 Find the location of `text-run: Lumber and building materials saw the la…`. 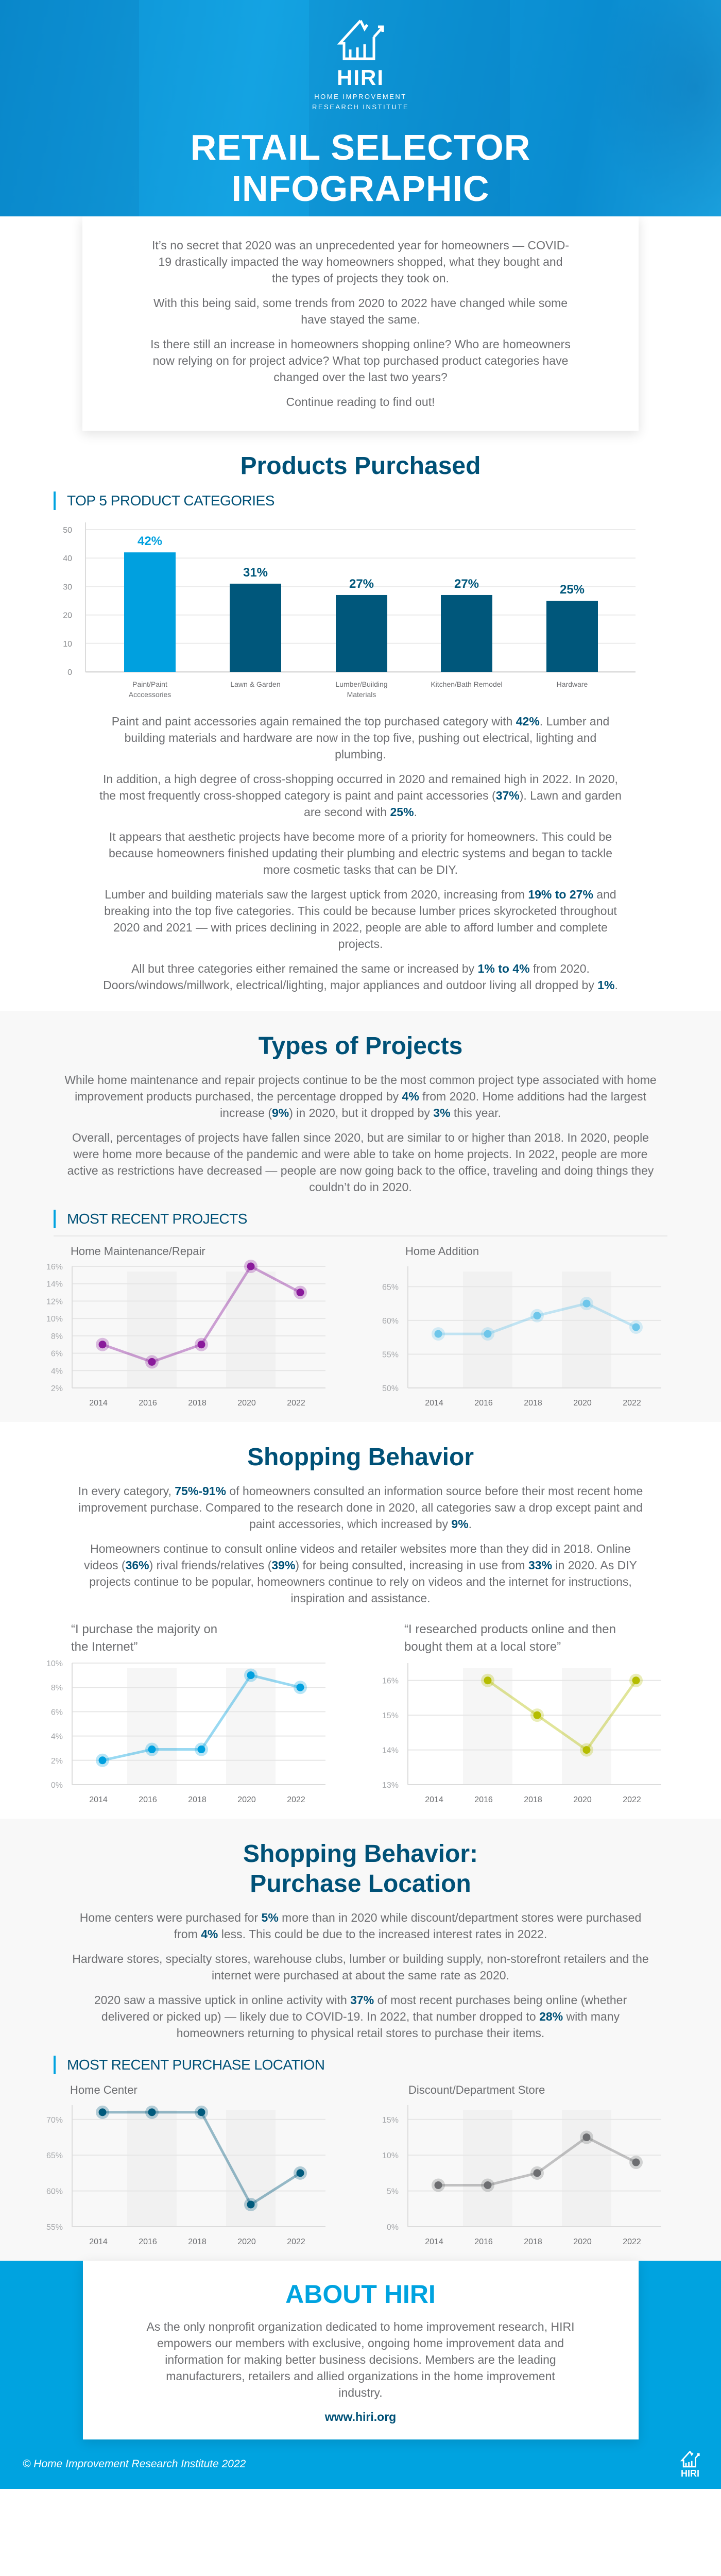

text-run: Lumber and building materials saw the la… is located at coordinates (316, 894).